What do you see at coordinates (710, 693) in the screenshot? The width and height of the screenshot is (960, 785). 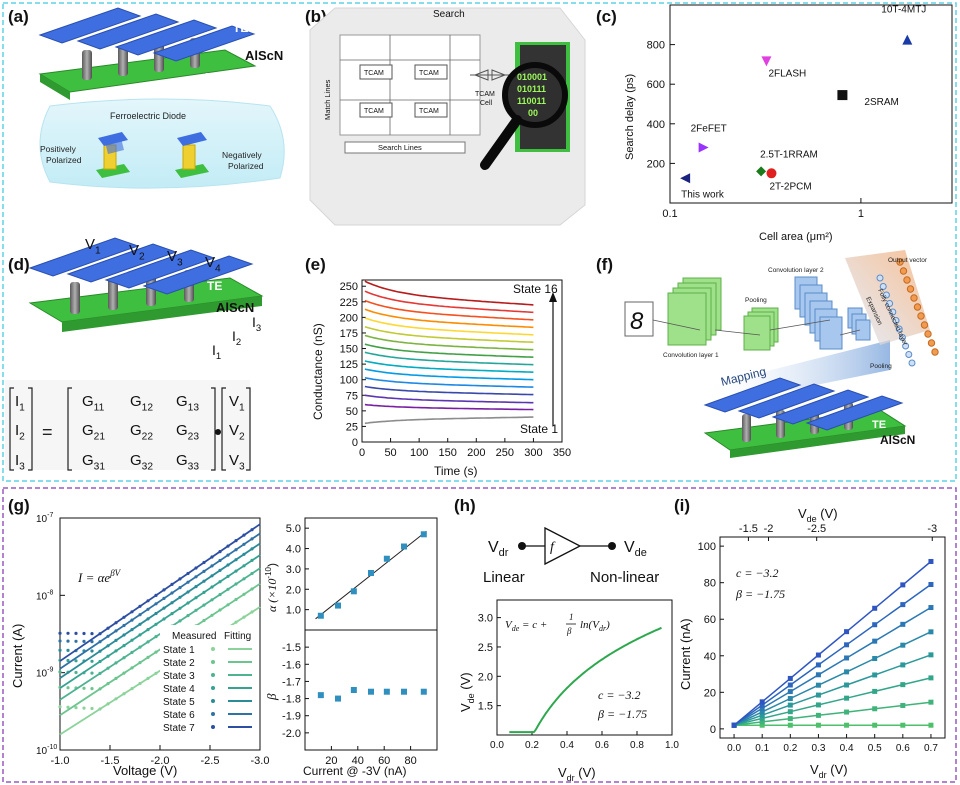 I see `i-ytick-label: 20` at bounding box center [710, 693].